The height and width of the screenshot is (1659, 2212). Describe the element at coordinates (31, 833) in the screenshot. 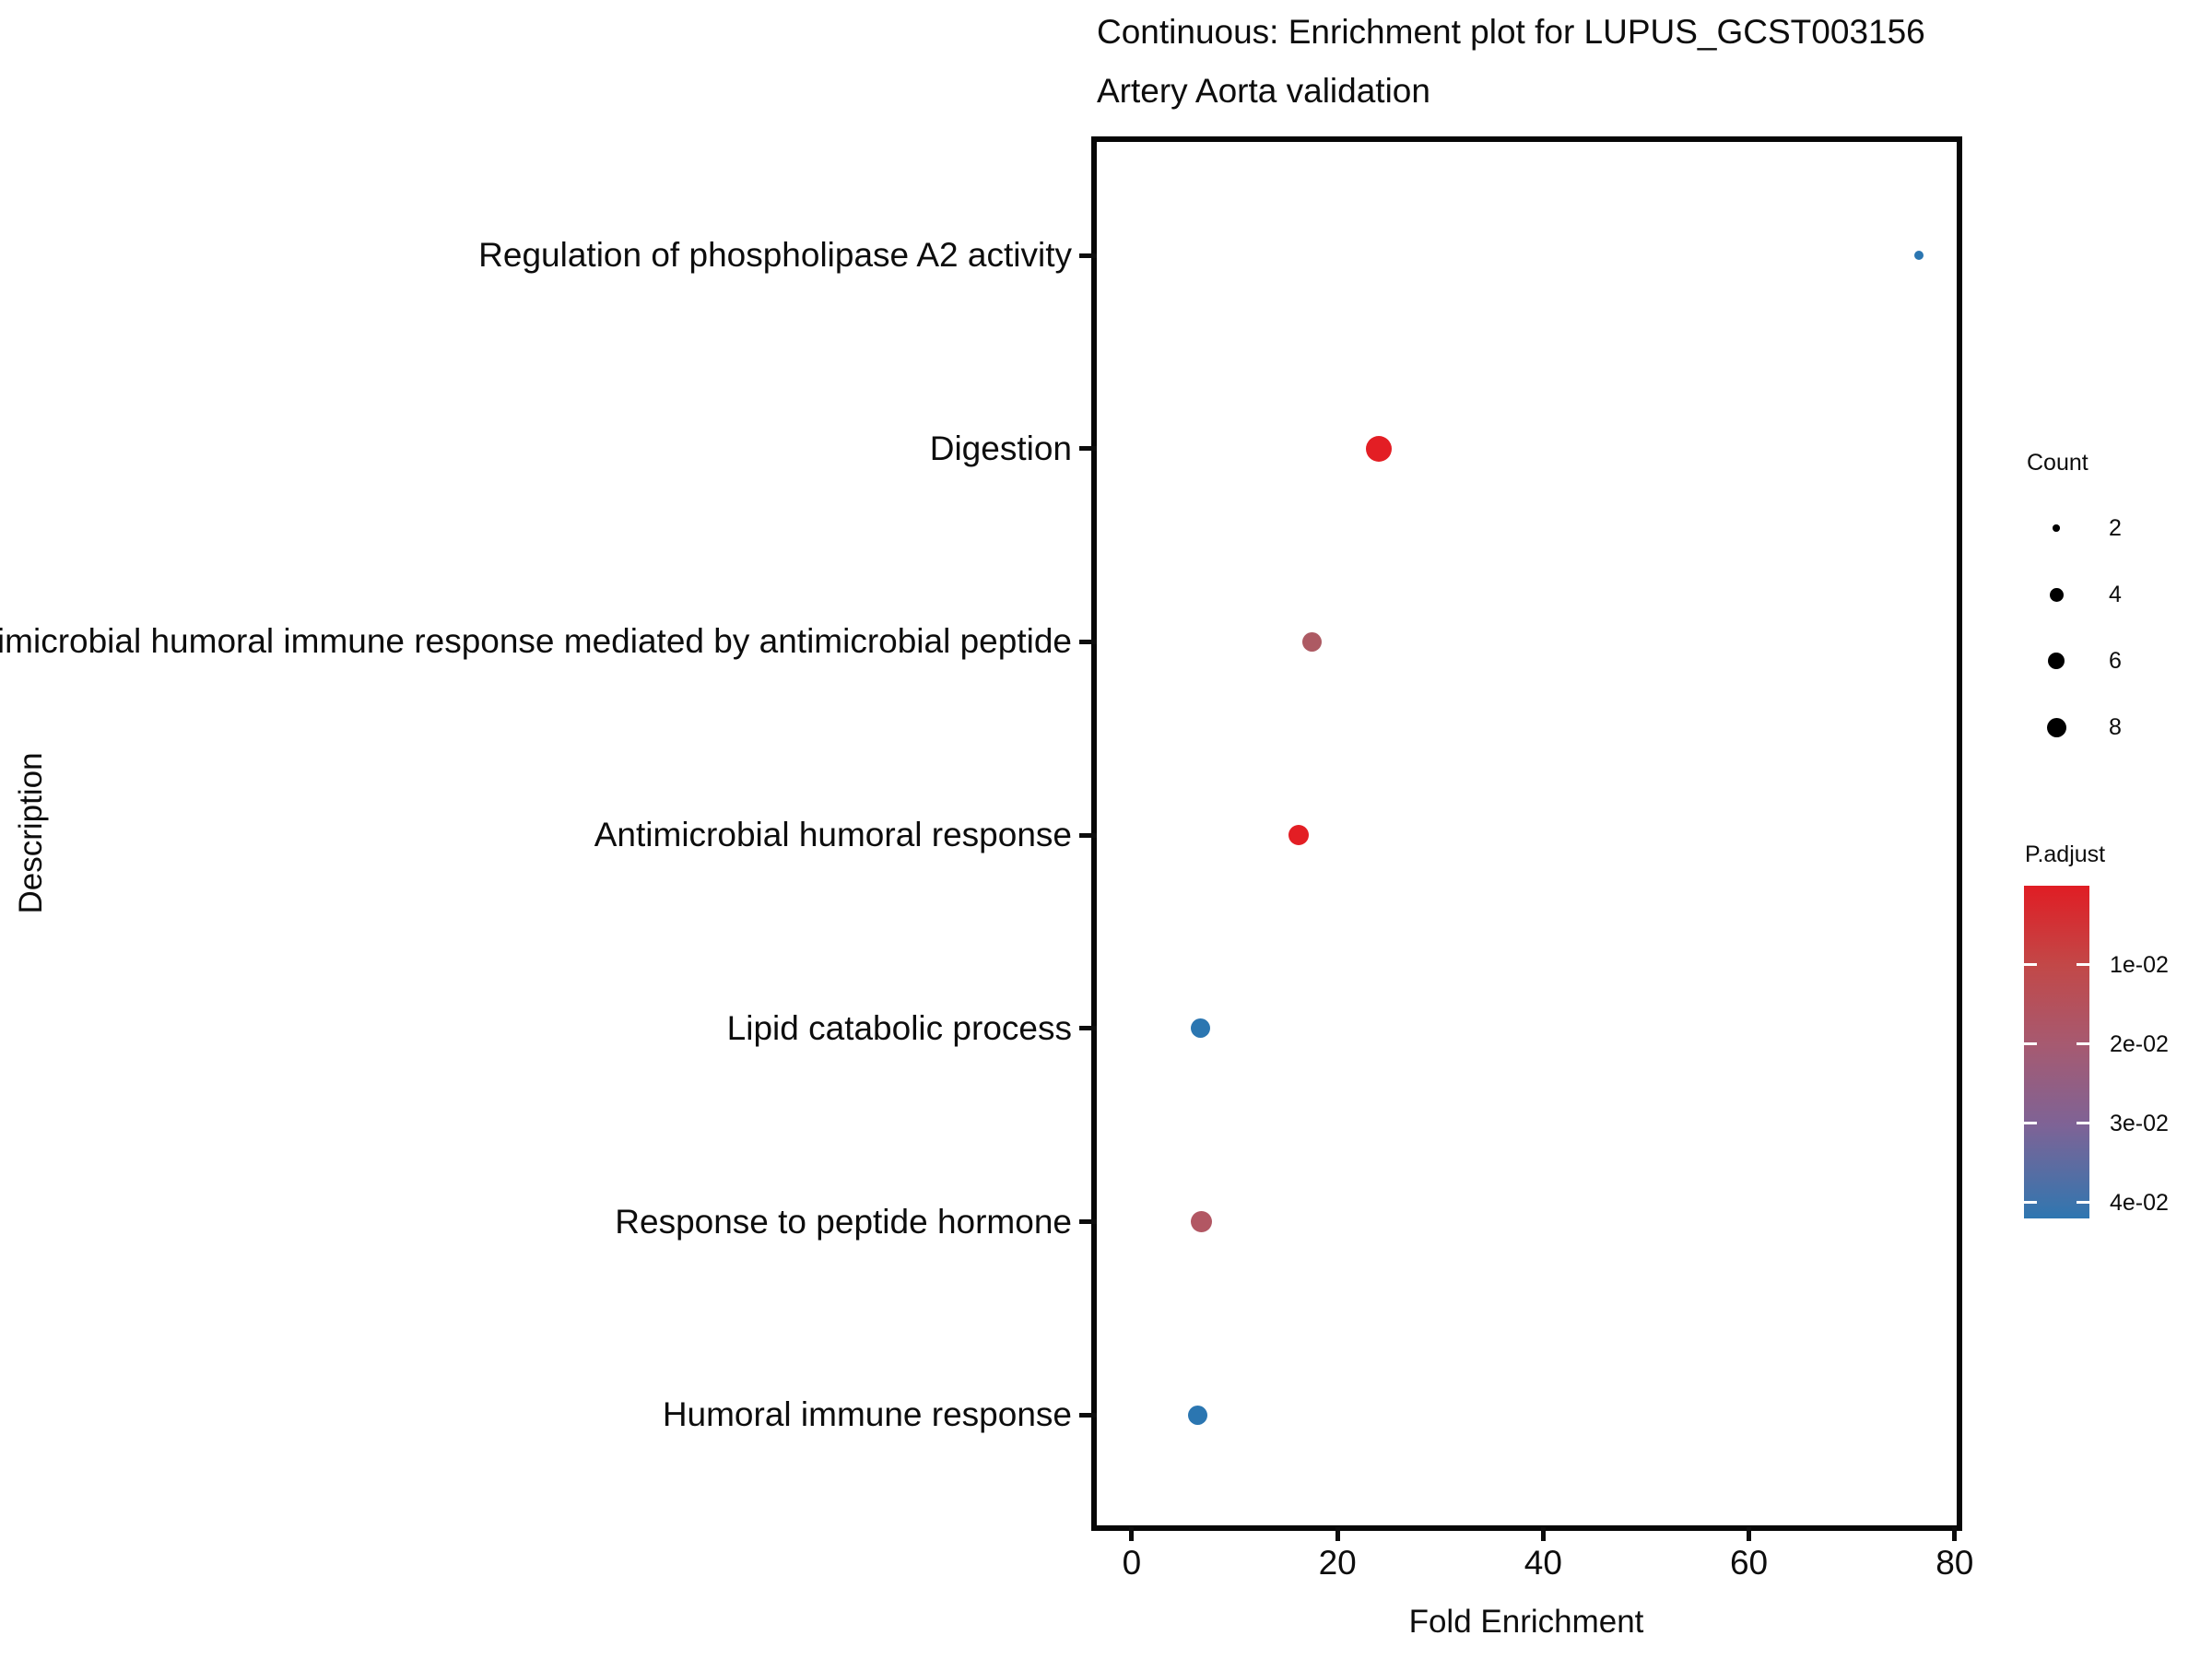

I see `y-axis-title: Description` at that location.